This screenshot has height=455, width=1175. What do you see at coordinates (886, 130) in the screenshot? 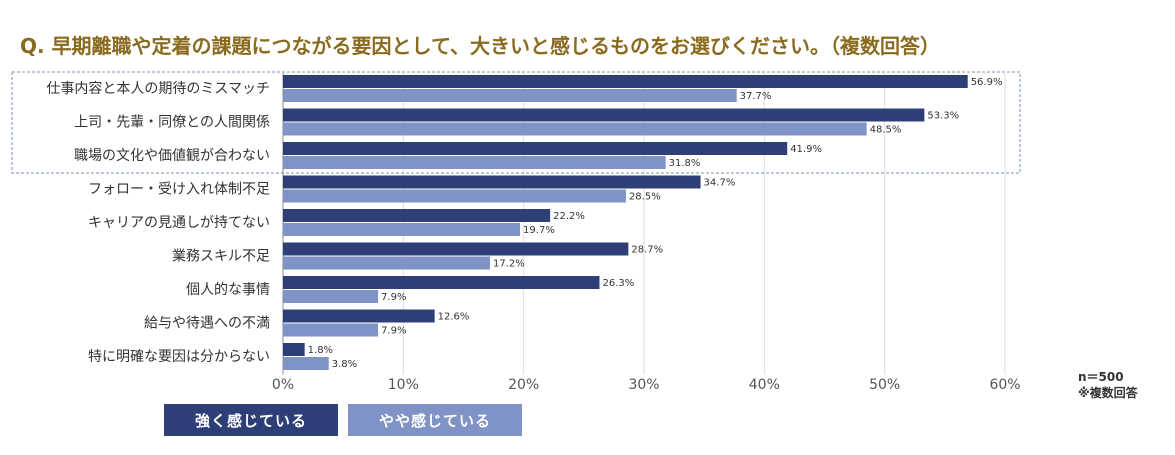
I see `value-label: 48.5%` at bounding box center [886, 130].